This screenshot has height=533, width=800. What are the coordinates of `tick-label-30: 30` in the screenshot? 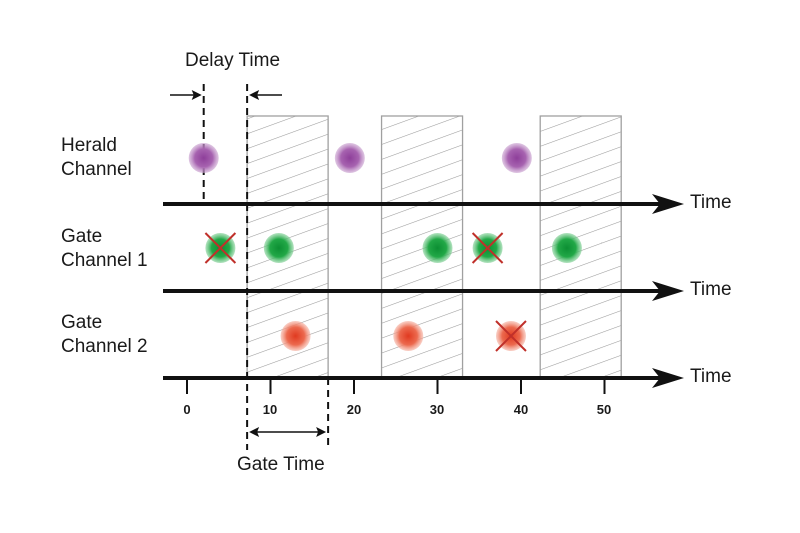 It's located at (437, 409).